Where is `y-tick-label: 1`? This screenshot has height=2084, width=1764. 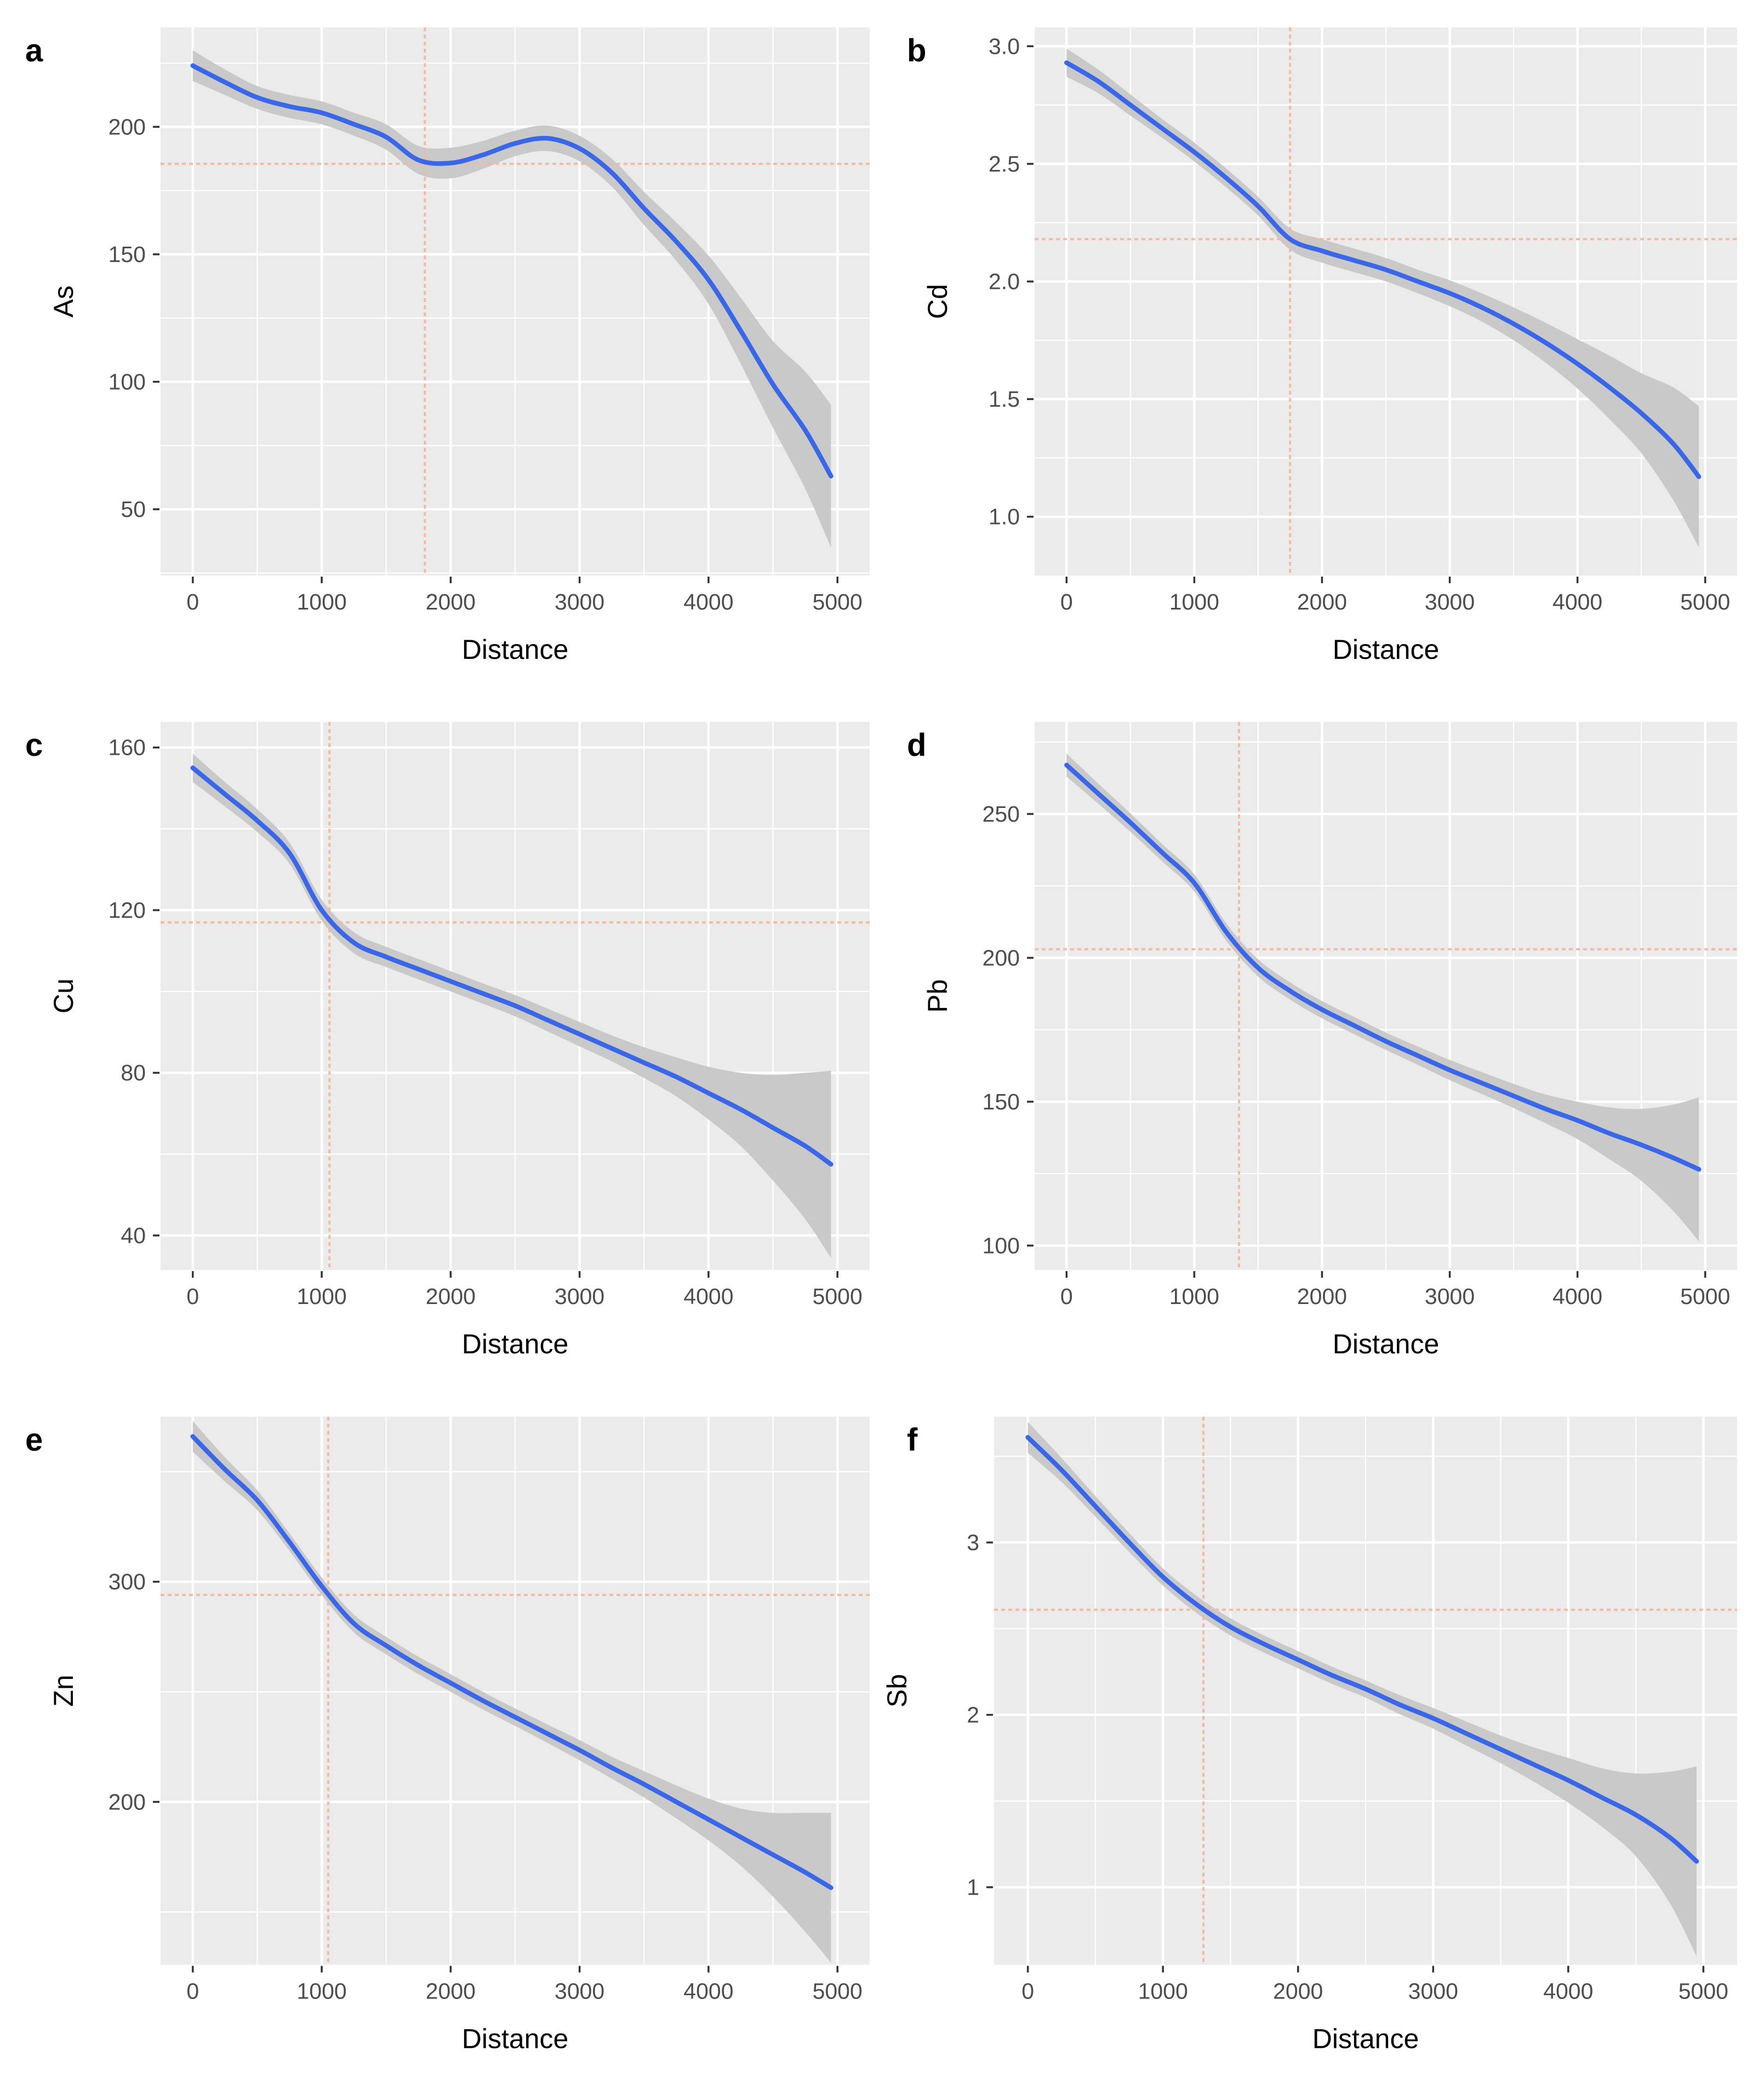
y-tick-label: 1 is located at coordinates (973, 1887).